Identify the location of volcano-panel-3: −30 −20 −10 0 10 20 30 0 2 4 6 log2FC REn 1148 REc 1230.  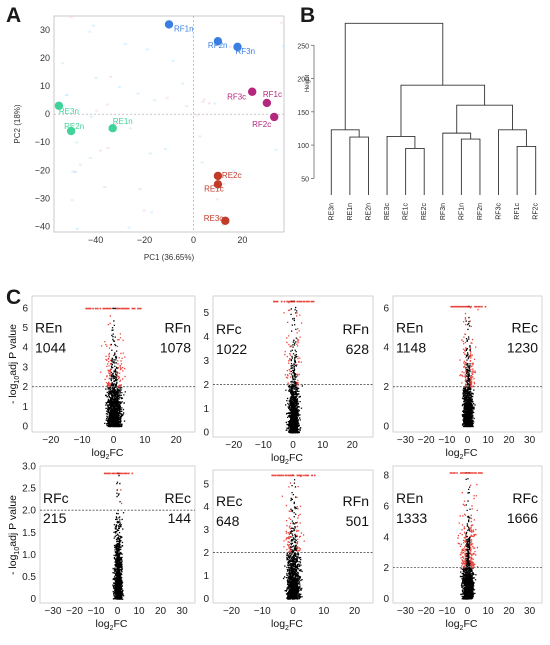
(463, 378).